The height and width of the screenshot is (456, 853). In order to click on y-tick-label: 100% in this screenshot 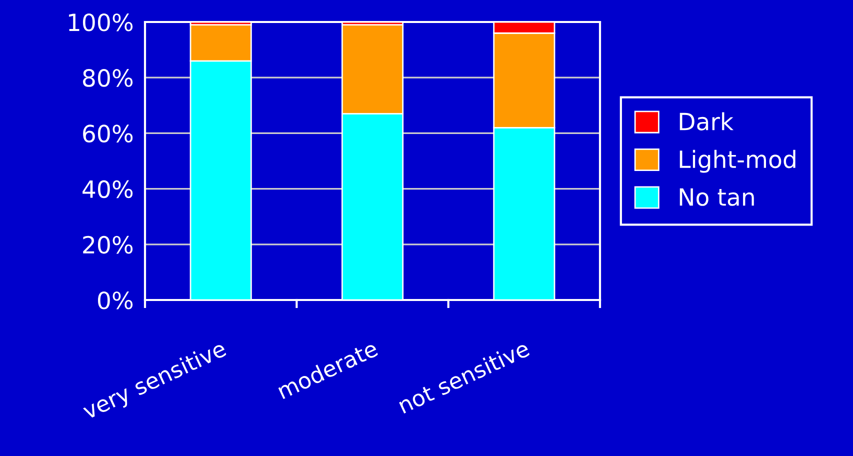, I will do `click(100, 22)`.